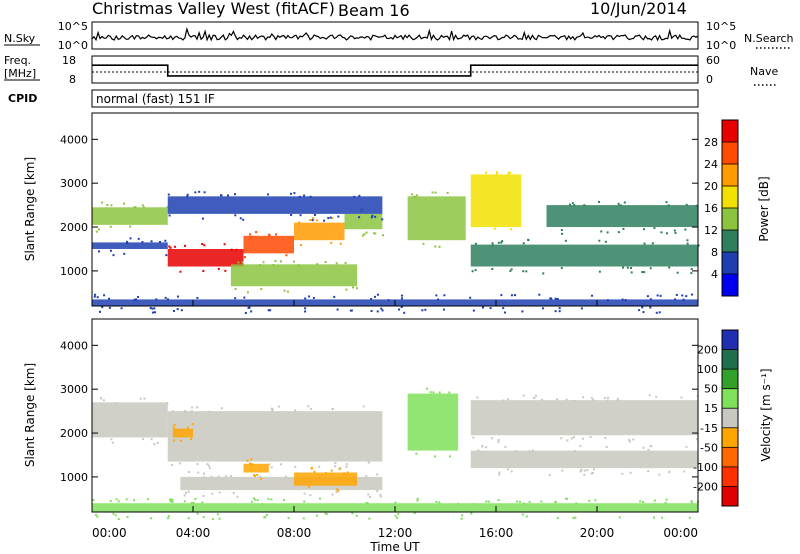 This screenshot has width=800, height=554. What do you see at coordinates (395, 69) in the screenshot?
I see `freq-panel` at bounding box center [395, 69].